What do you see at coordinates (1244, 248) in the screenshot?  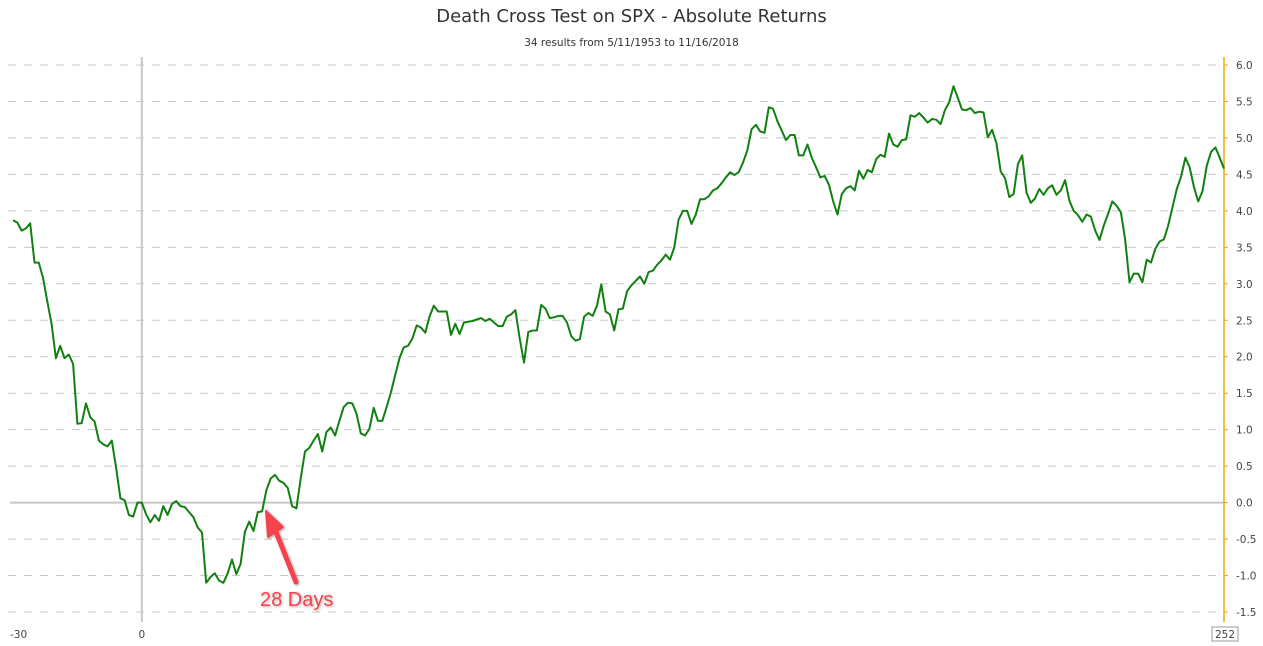 I see `y-tick-label: 3.5` at bounding box center [1244, 248].